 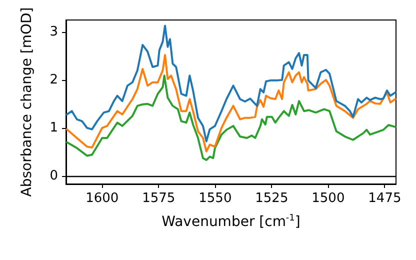 I want to click on x-tick-label: 1575, so click(x=159, y=198).